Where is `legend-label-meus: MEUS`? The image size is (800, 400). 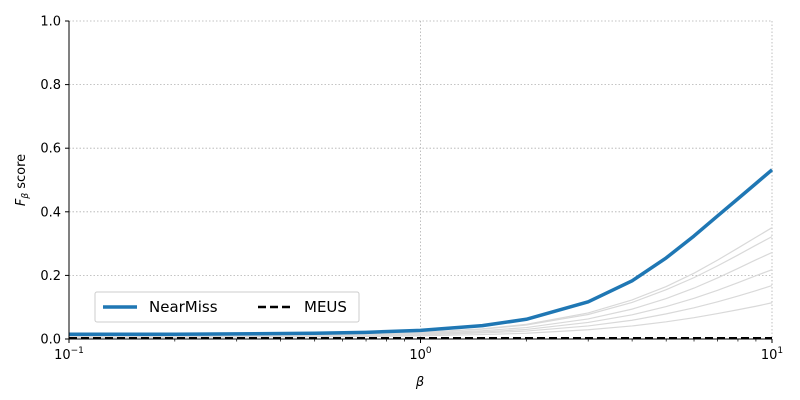 legend-label-meus: MEUS is located at coordinates (325, 307).